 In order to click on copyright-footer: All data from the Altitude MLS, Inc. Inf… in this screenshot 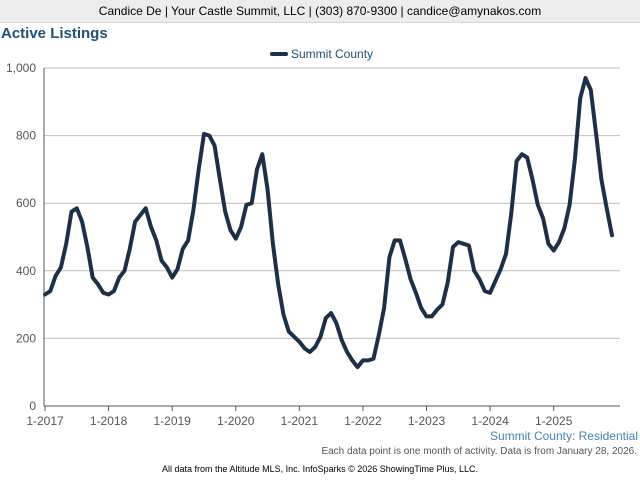, I will do `click(320, 469)`.